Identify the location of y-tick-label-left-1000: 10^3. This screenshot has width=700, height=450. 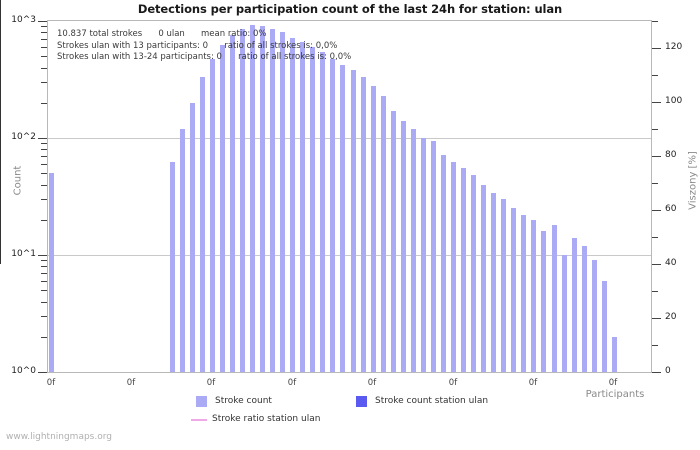
(23, 20).